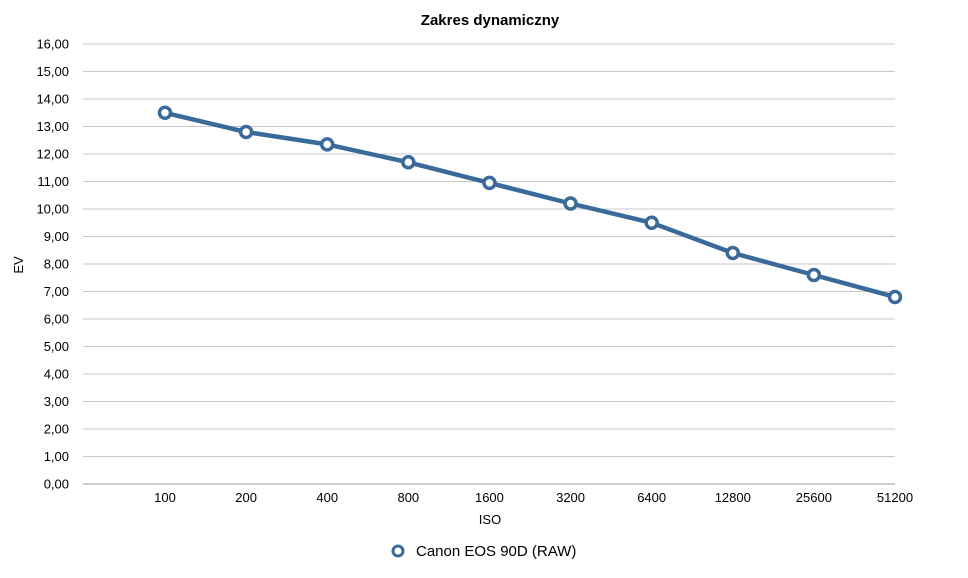 The height and width of the screenshot is (578, 968). I want to click on y-tick-label: 8,00, so click(56, 264).